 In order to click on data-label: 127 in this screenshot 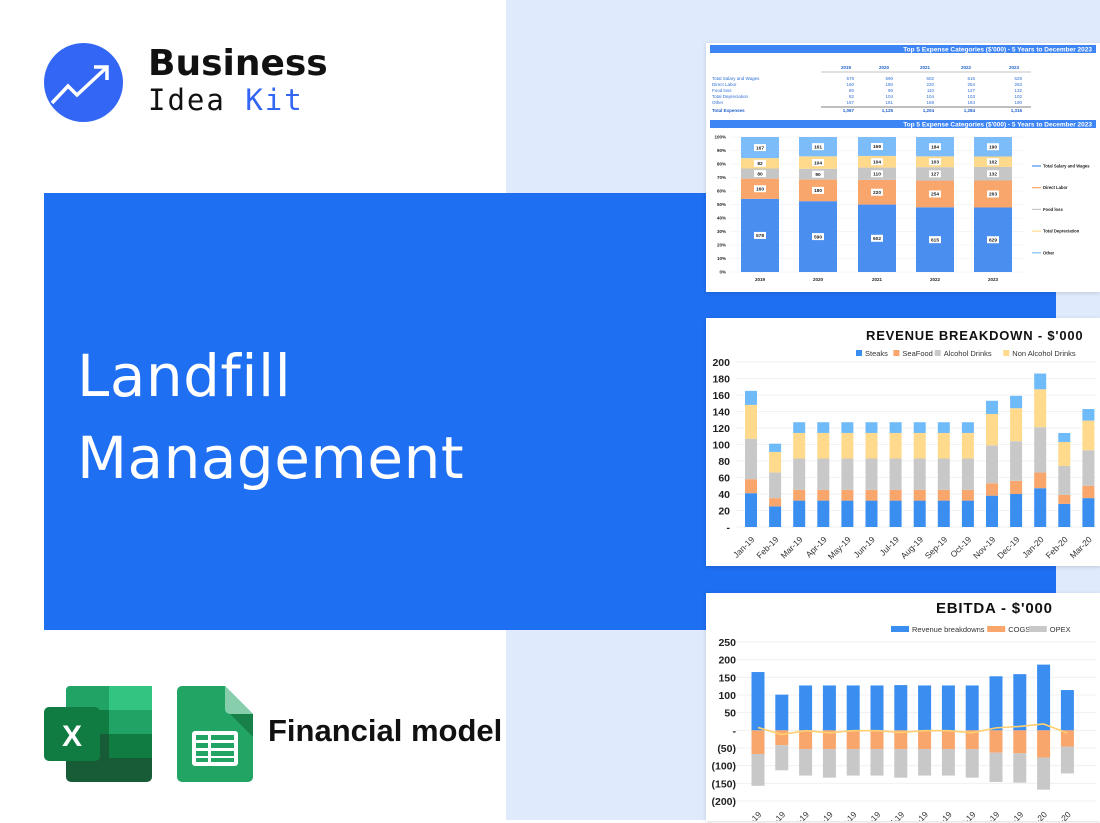, I will do `click(935, 175)`.